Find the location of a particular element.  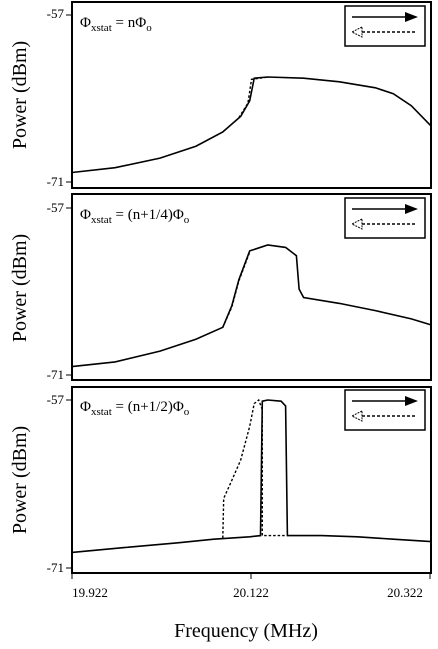

panel-3-series-dashed is located at coordinates (254, 468).